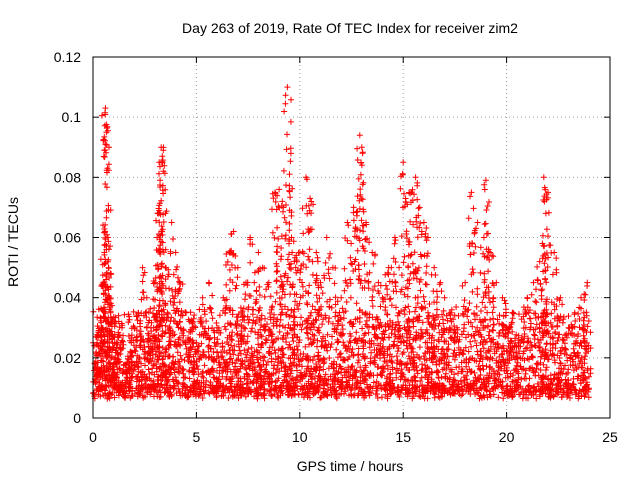  I want to click on y-tick-label: 0.04, so click(67, 298).